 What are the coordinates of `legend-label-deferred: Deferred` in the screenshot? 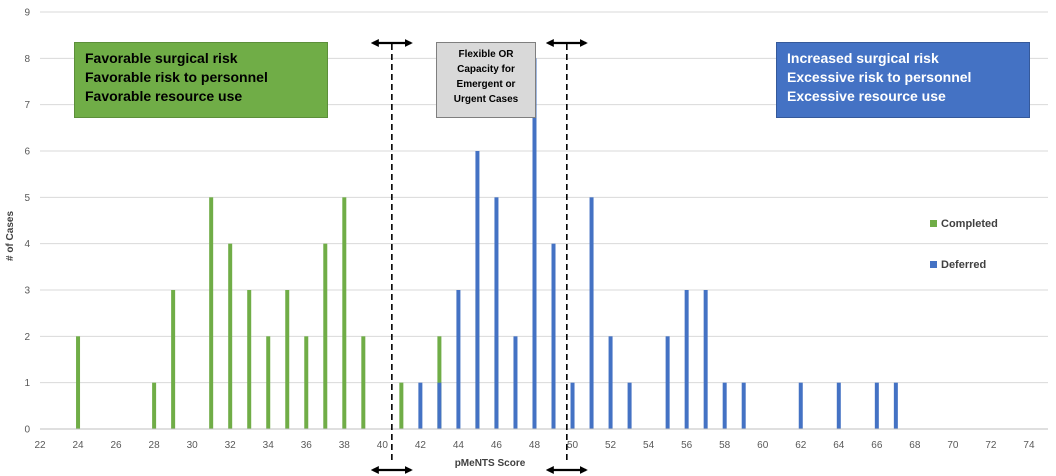 It's located at (963, 265).